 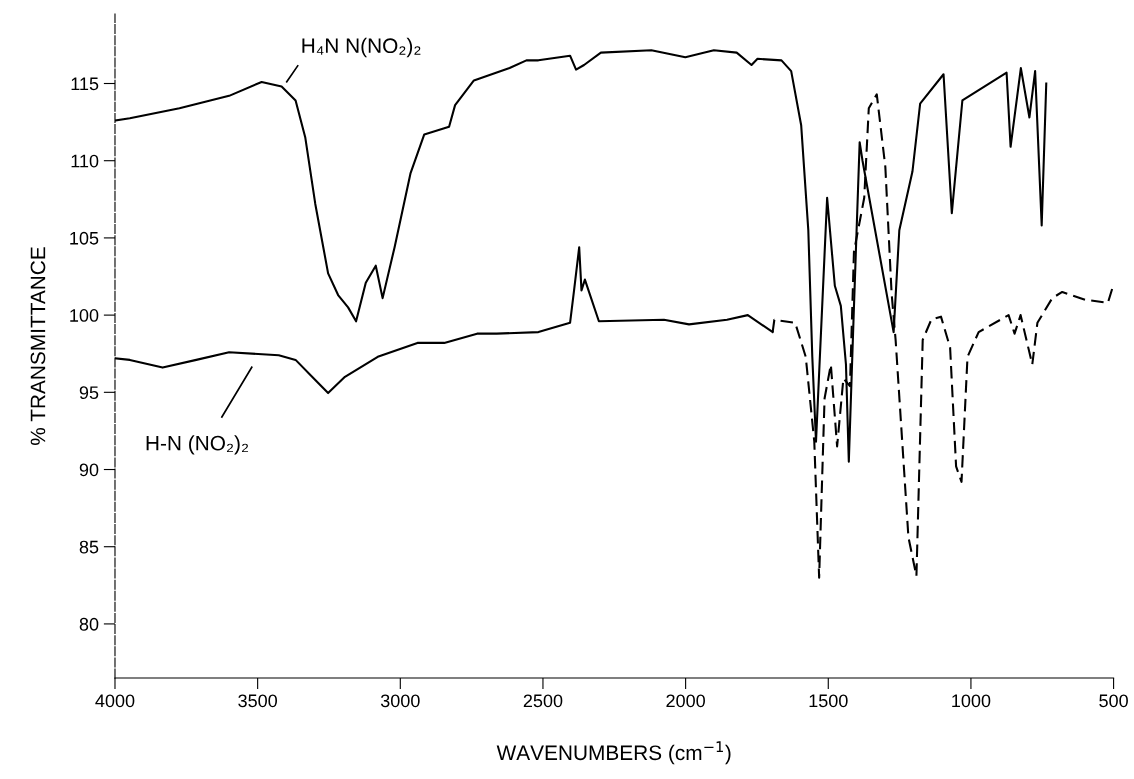 What do you see at coordinates (84, 238) in the screenshot?
I see `y-tick-label: 105` at bounding box center [84, 238].